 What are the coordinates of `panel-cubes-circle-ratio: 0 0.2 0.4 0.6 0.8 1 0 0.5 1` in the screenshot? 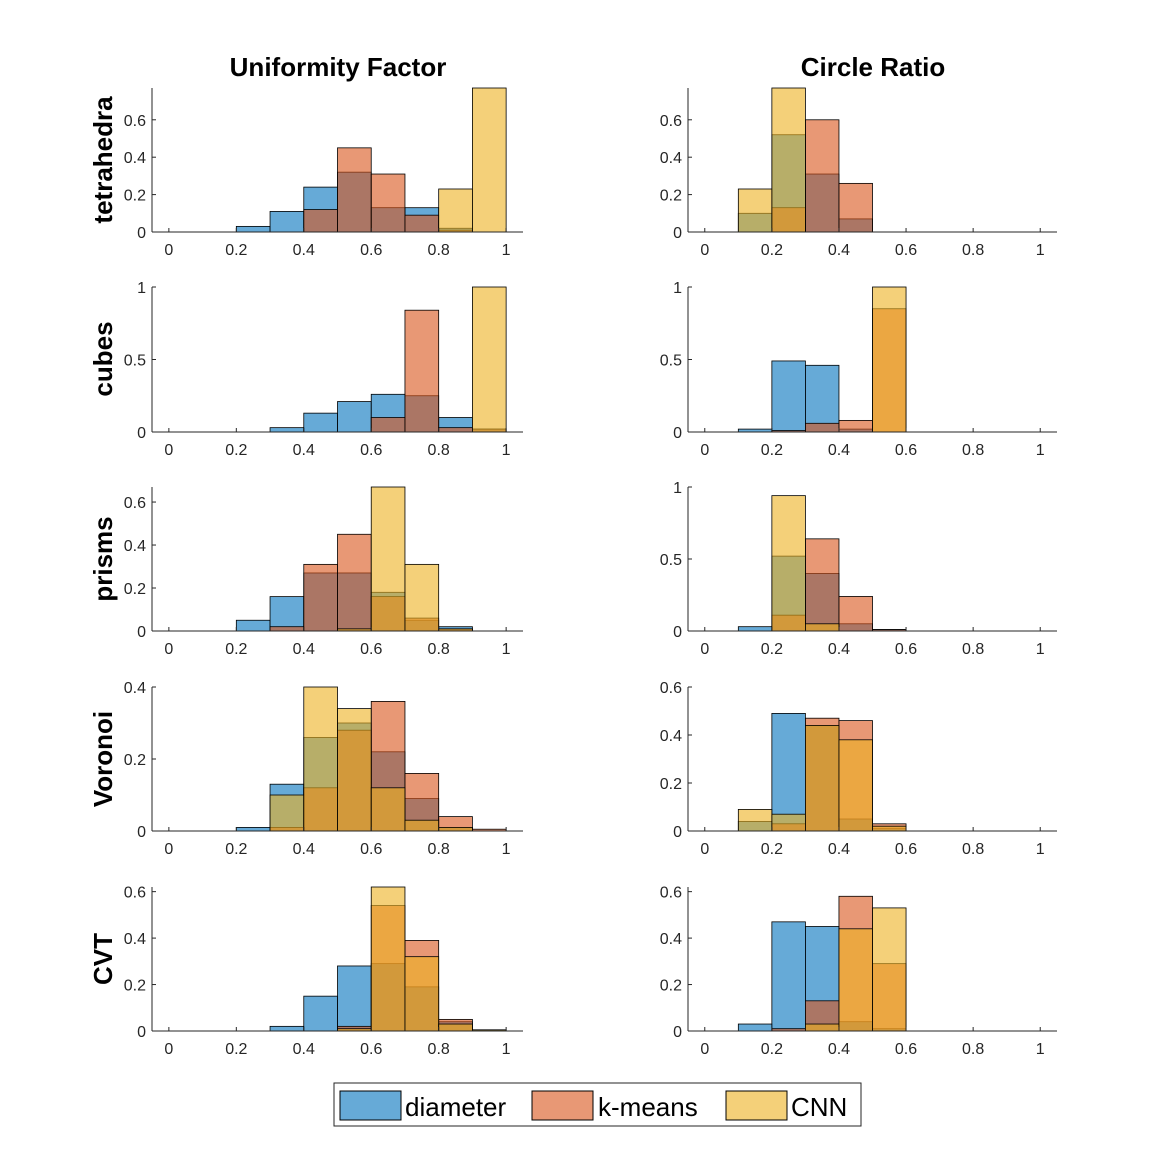 It's located at (858, 369).